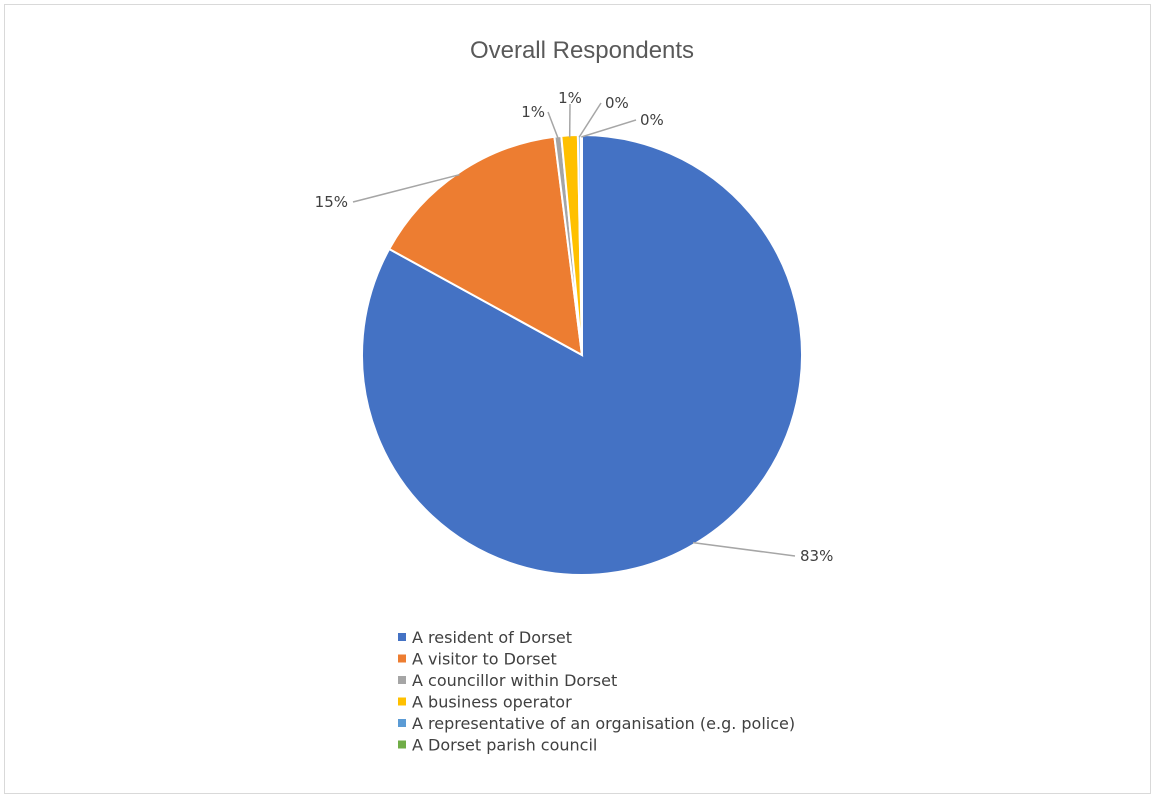  What do you see at coordinates (816, 556) in the screenshot?
I see `data-label: 83%` at bounding box center [816, 556].